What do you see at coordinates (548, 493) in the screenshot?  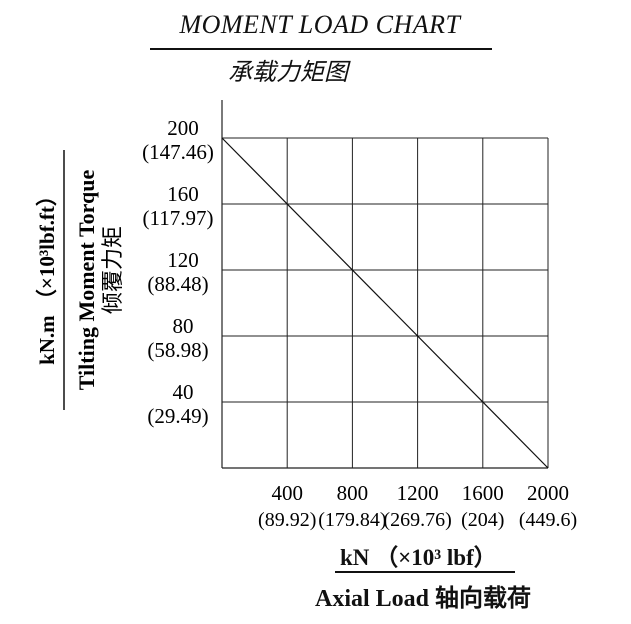 I see `x-tick-label: 2000` at bounding box center [548, 493].